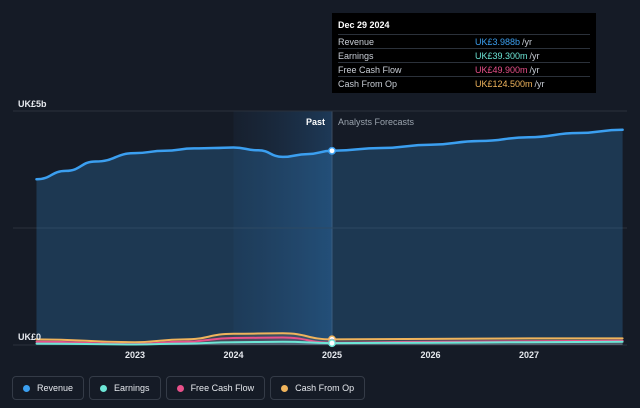 The image size is (640, 408). Describe the element at coordinates (325, 388) in the screenshot. I see `legend-label: Cash From Op` at that location.